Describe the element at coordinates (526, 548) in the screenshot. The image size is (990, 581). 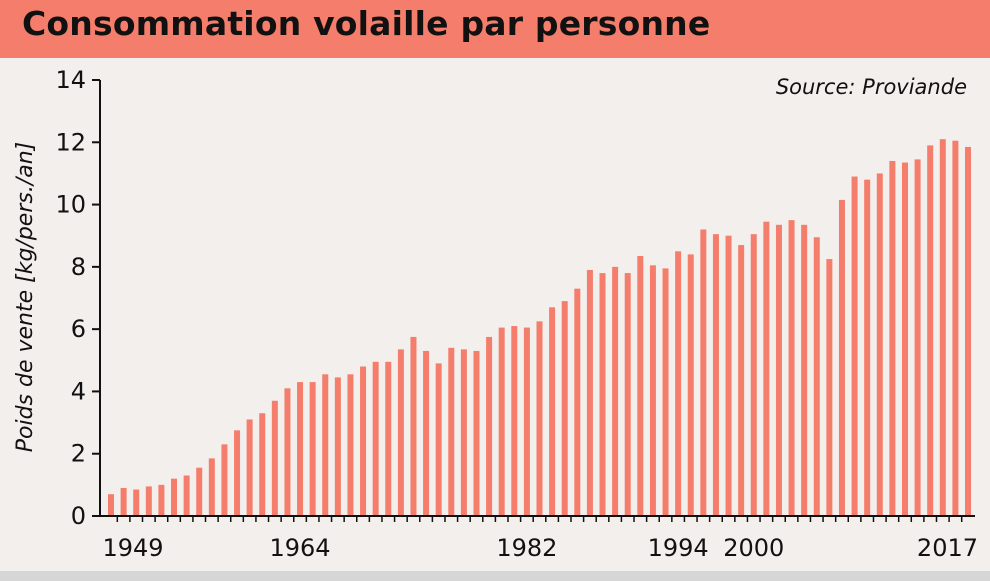
I see `x-tick-label: 1982` at that location.